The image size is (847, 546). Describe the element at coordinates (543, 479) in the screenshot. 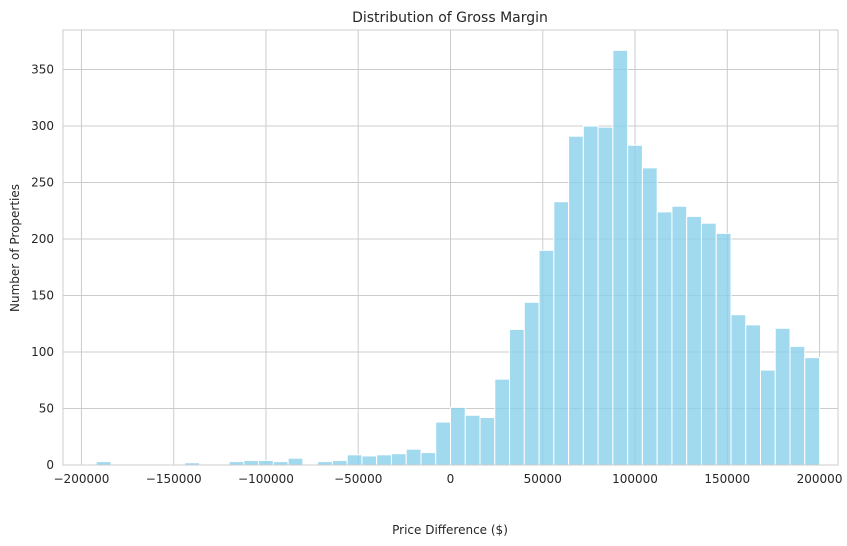

I see `x-tick-label: 50000` at that location.